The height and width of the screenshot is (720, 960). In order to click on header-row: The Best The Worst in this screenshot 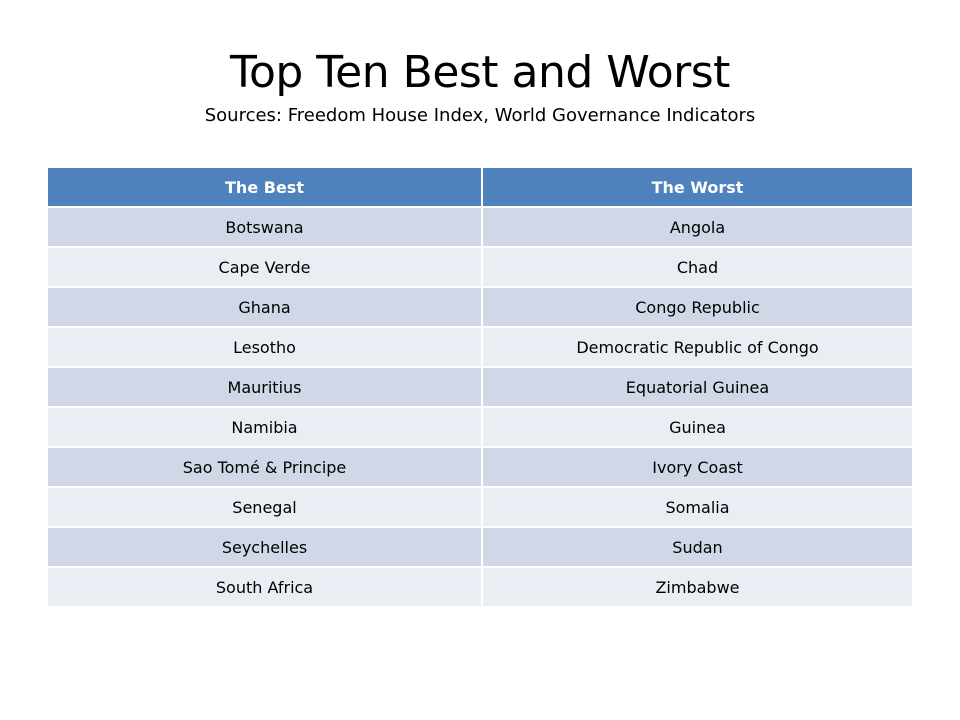, I will do `click(480, 188)`.